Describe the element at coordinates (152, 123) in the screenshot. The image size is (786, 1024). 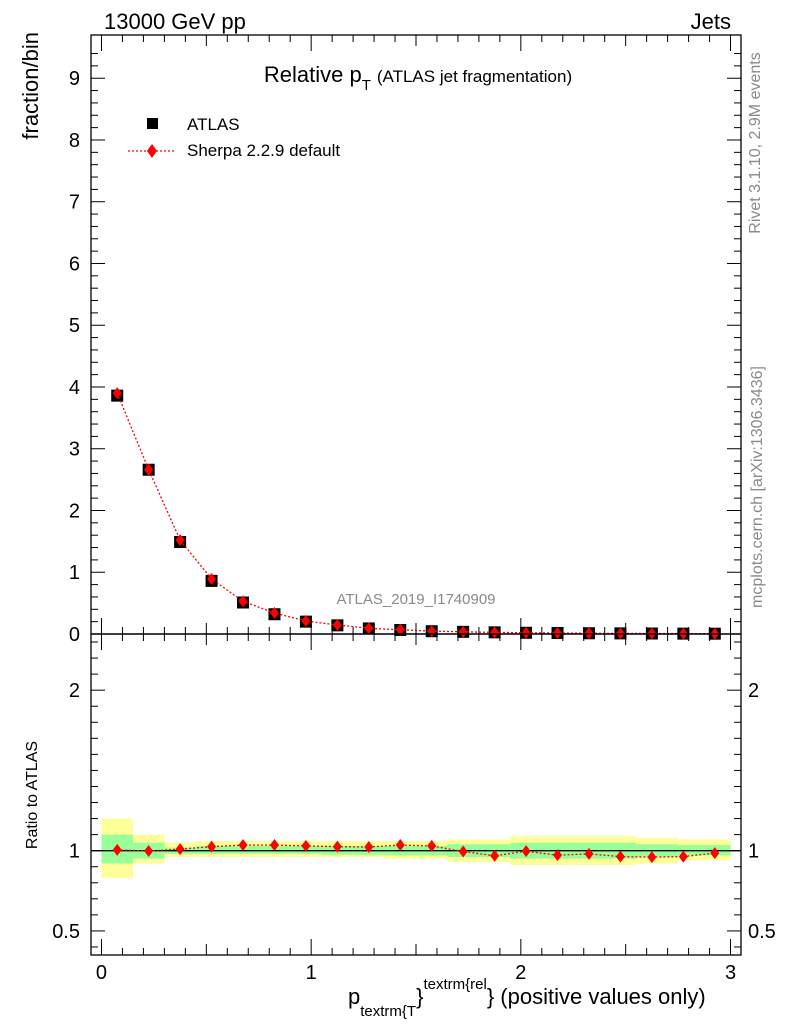
I see `legend-atlas-marker` at that location.